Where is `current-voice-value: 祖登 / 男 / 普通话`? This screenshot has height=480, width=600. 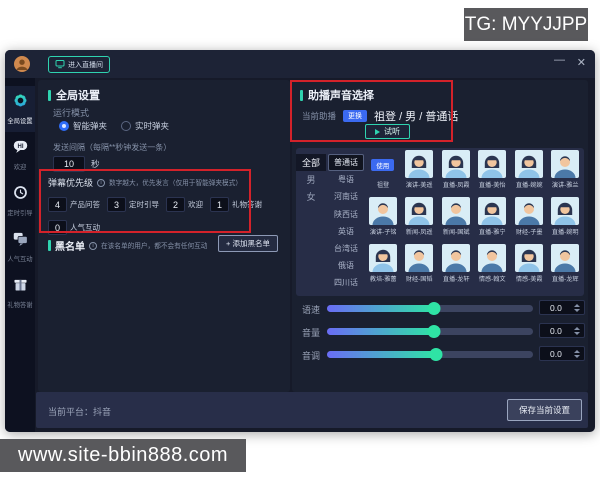
current-voice-value: 祖登 / 男 / 普通话 is located at coordinates (416, 117).